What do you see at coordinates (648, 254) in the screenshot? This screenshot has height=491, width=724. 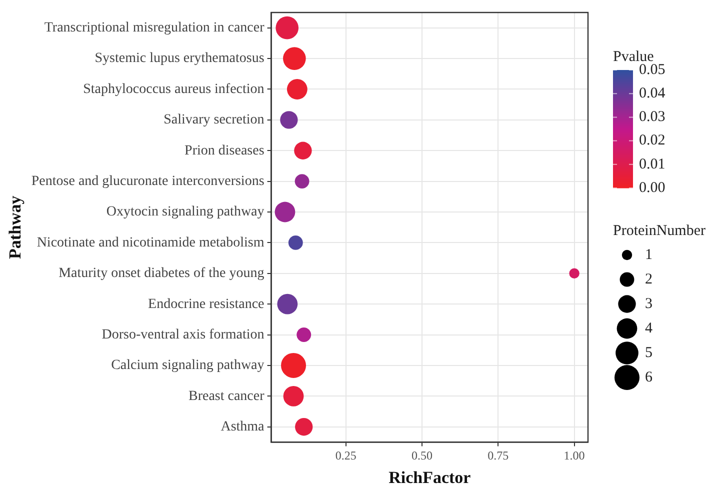 I see `legend-label: 1` at bounding box center [648, 254].